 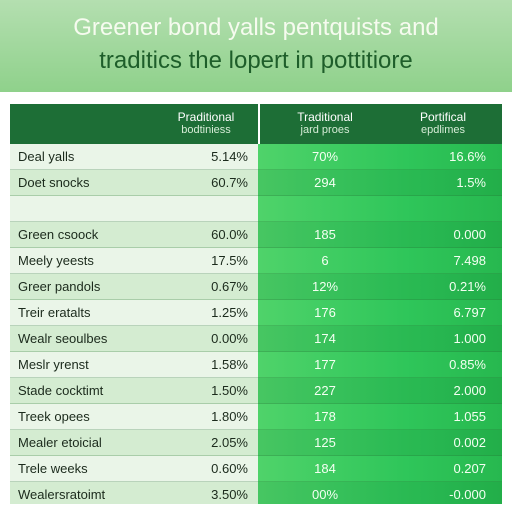 I want to click on row-label: Deal yalls, so click(x=46, y=156).